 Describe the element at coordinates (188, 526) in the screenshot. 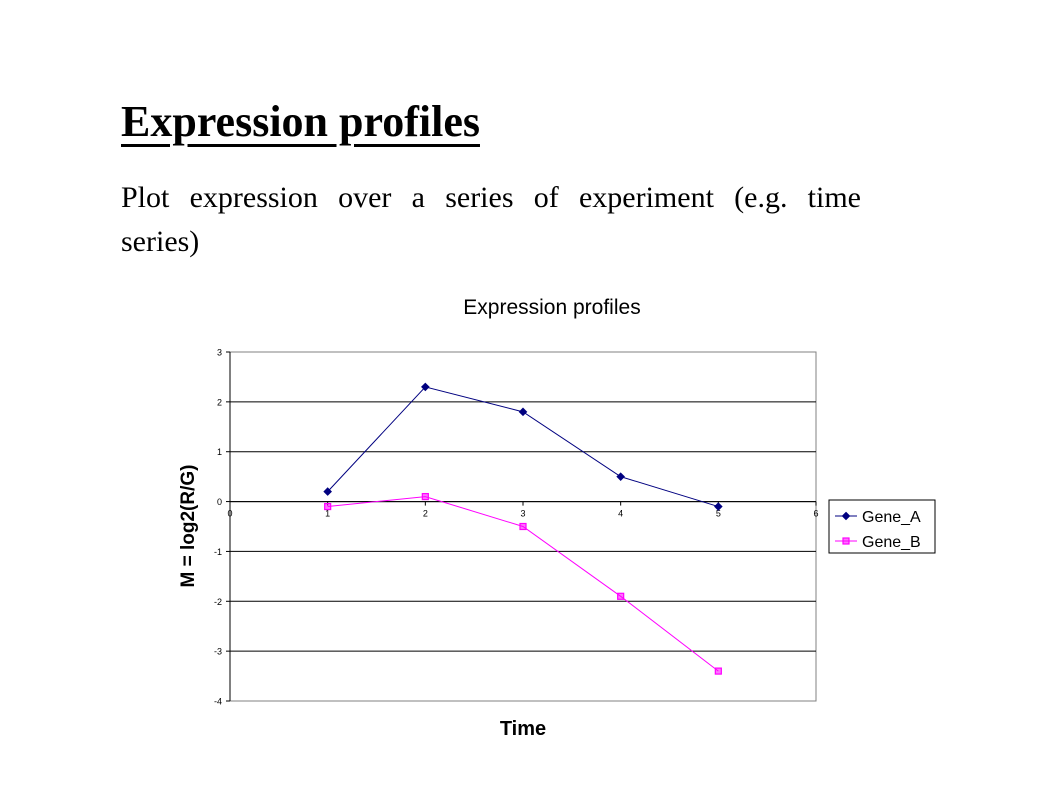

I see `y-axis-label: M = log2(R/G)` at that location.